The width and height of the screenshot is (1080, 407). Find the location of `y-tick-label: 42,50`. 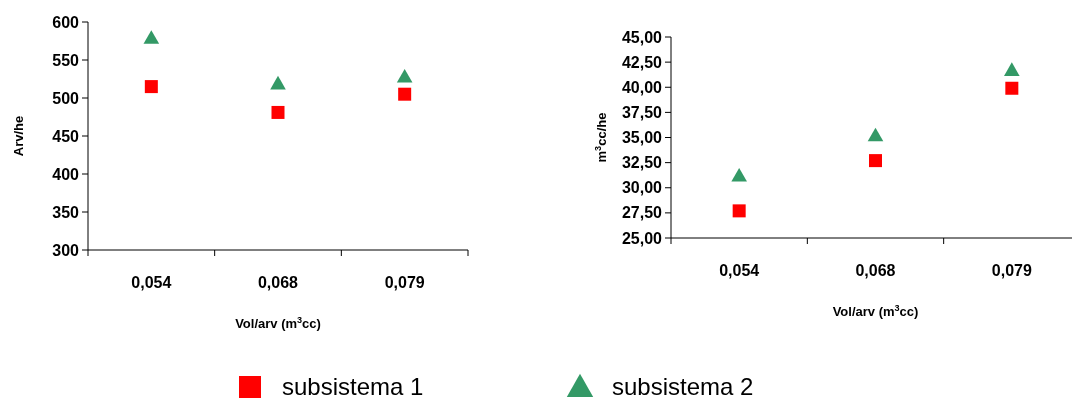

y-tick-label: 42,50 is located at coordinates (642, 62).